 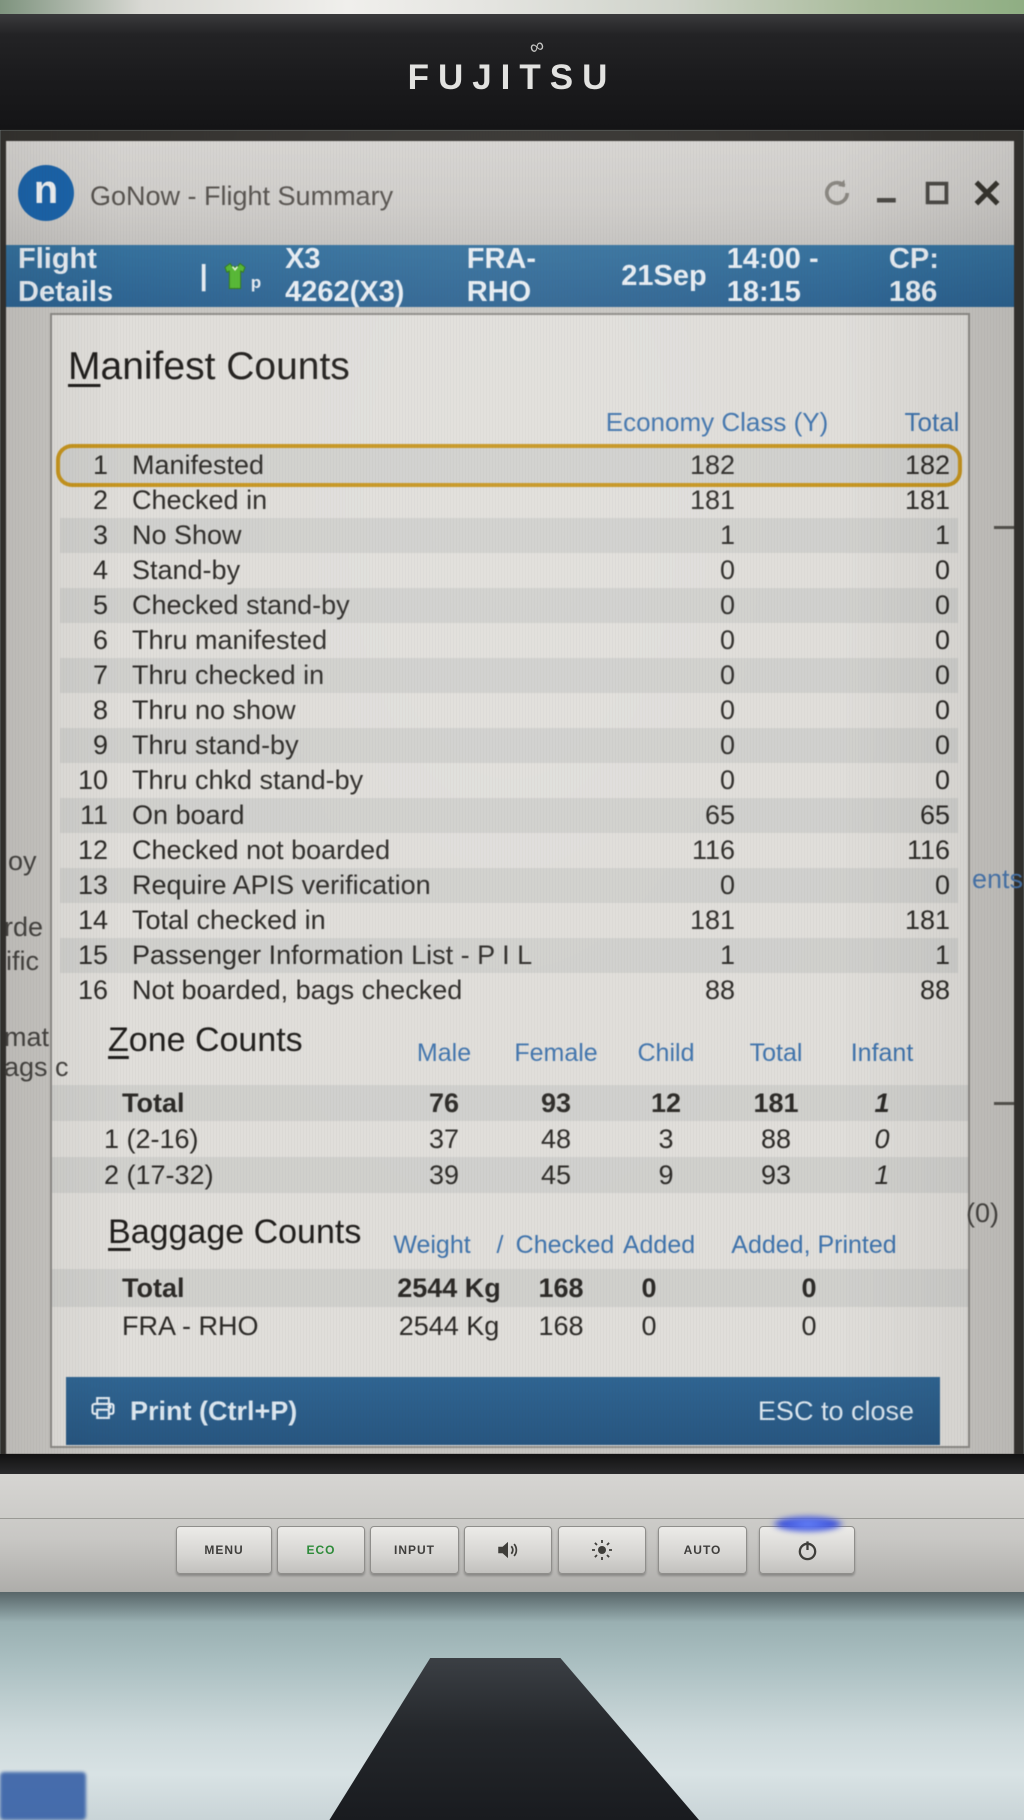 What do you see at coordinates (510, 193) in the screenshot?
I see `window-titlebar: n GoNow - Flight Summary` at bounding box center [510, 193].